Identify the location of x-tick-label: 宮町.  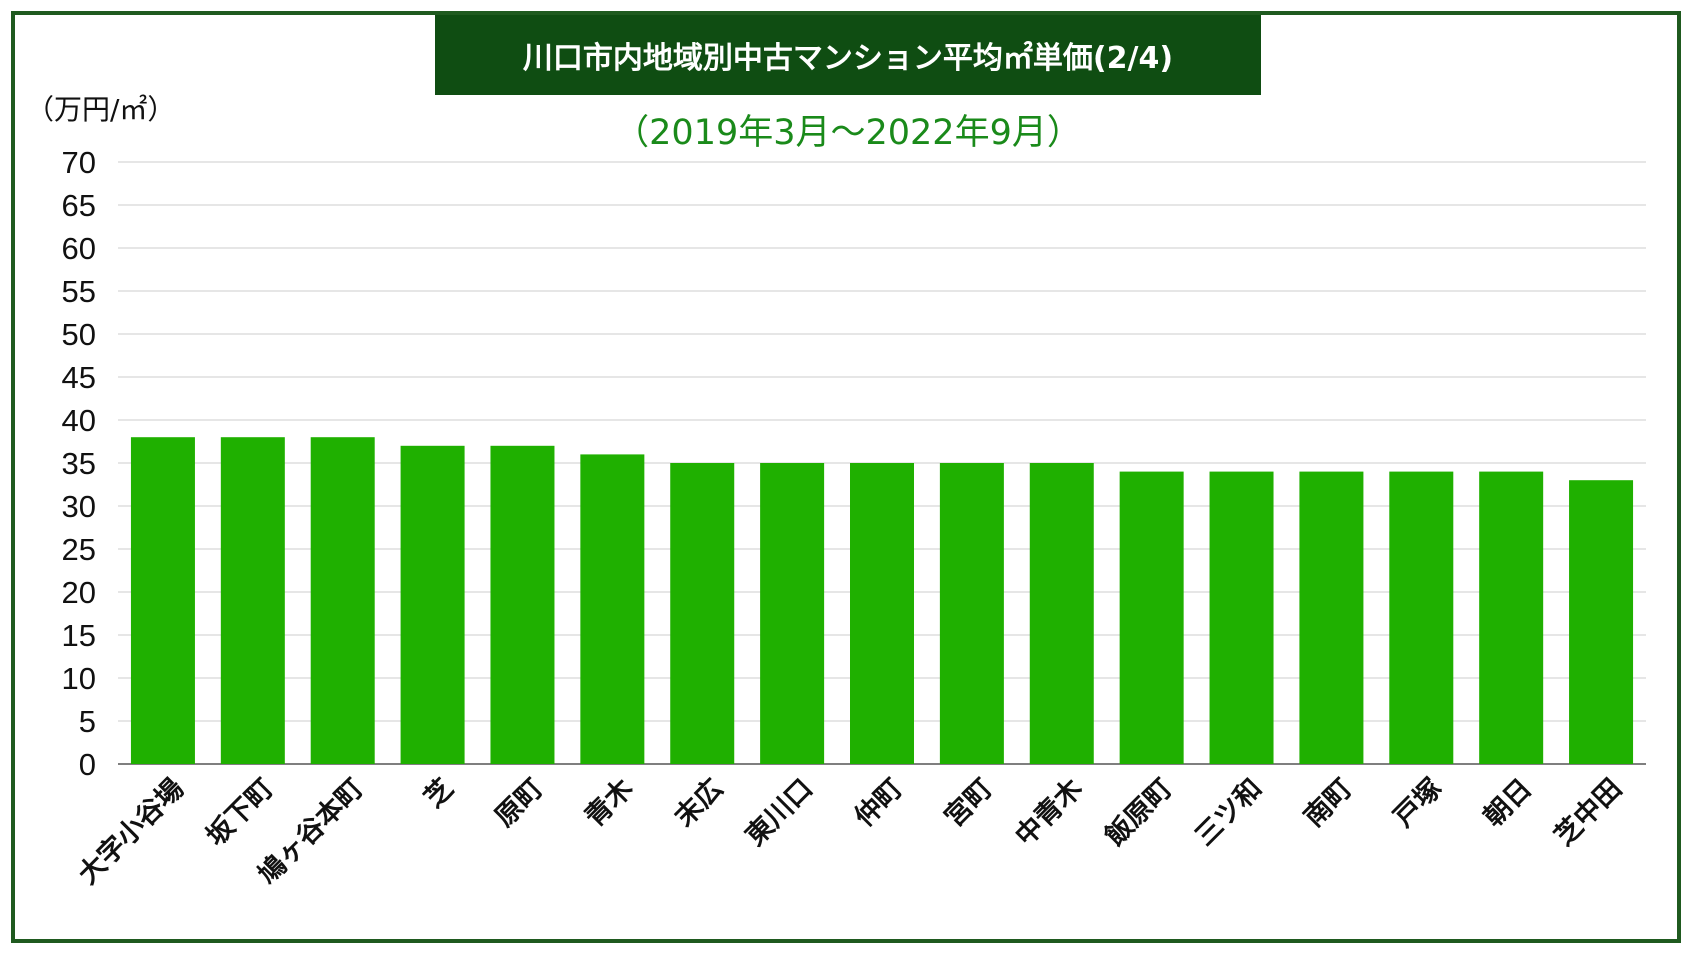
(968, 802).